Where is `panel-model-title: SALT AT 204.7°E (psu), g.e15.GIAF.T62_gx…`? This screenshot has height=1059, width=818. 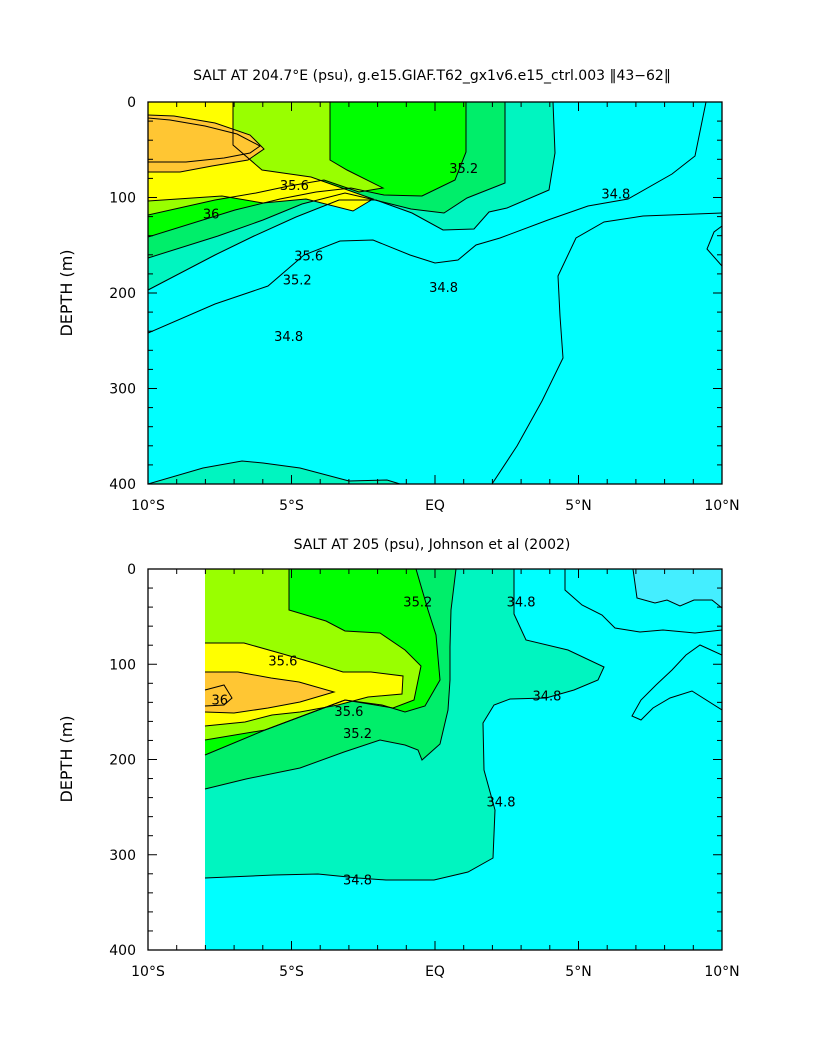
panel-model-title: SALT AT 204.7°E (psu), g.e15.GIAF.T62_gx… is located at coordinates (432, 76).